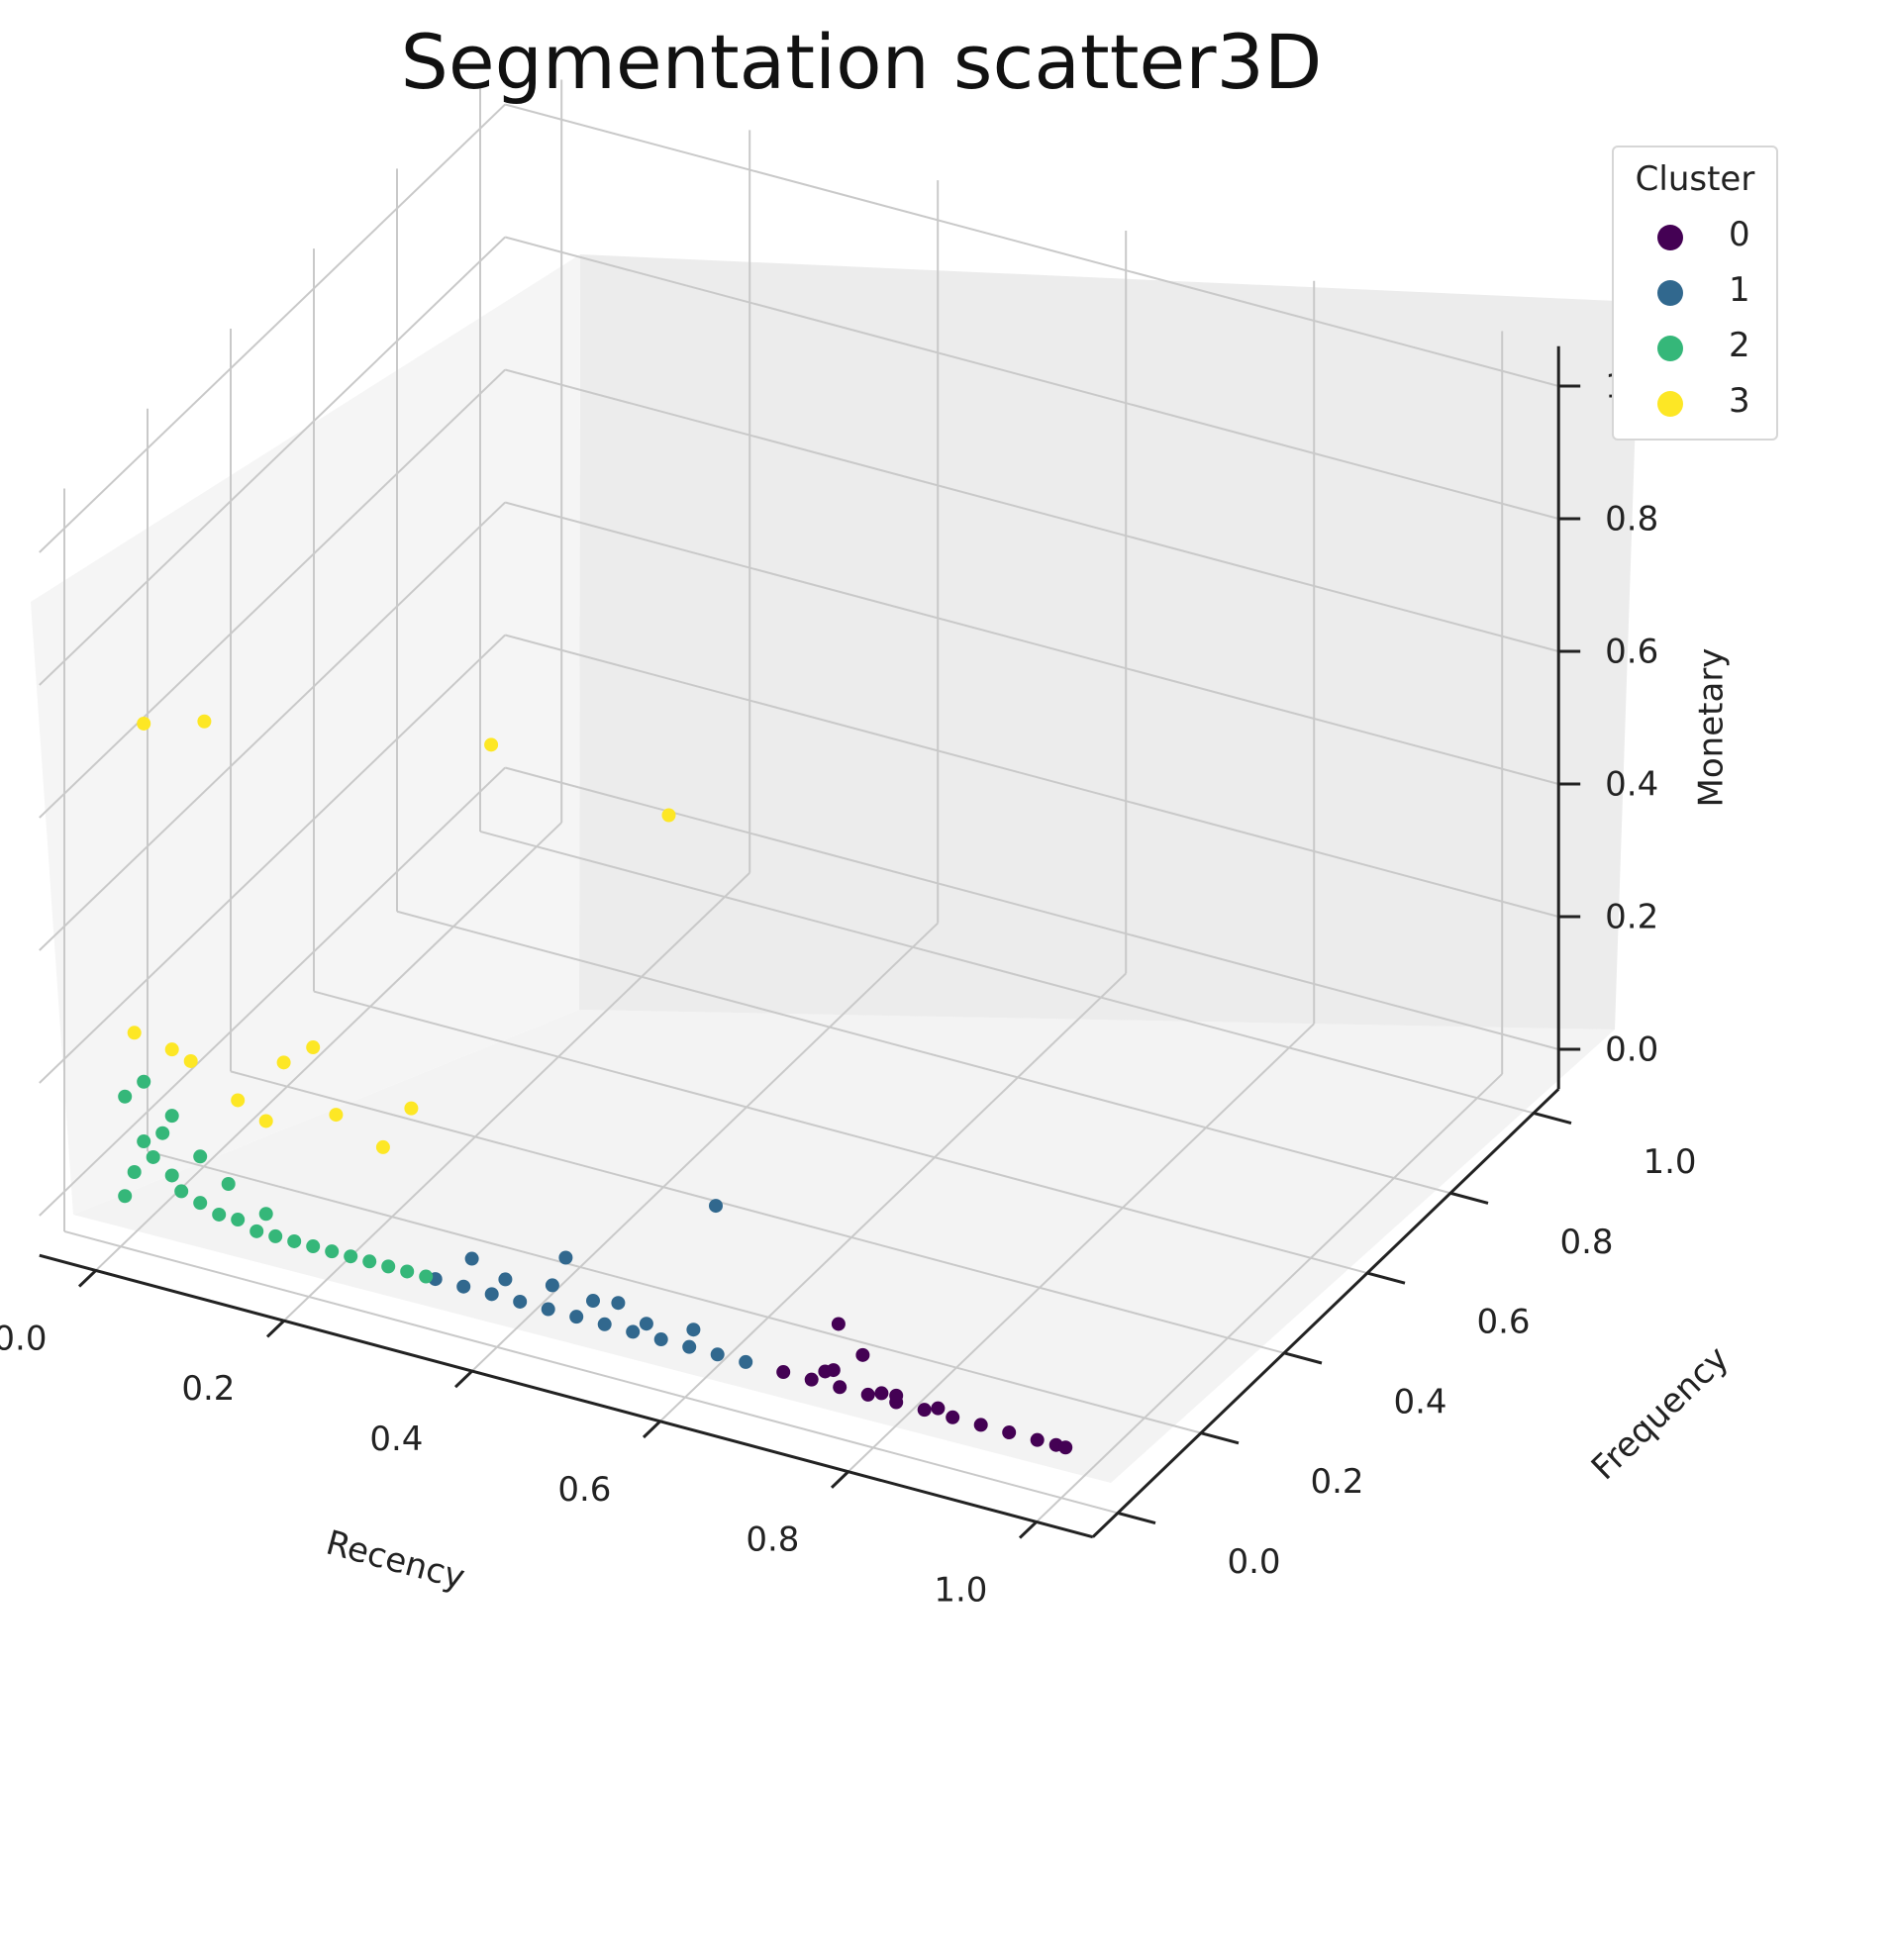  What do you see at coordinates (1712, 728) in the screenshot?
I see `z-axis-label: Monetary` at bounding box center [1712, 728].